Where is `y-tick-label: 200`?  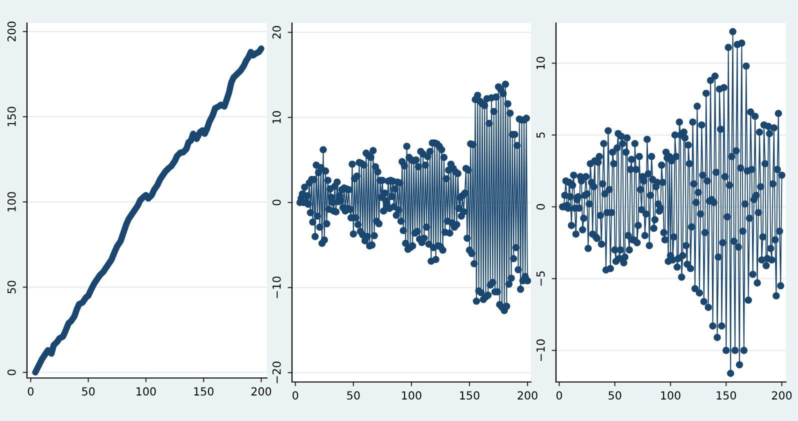
y-tick-label: 200 is located at coordinates (11, 32).